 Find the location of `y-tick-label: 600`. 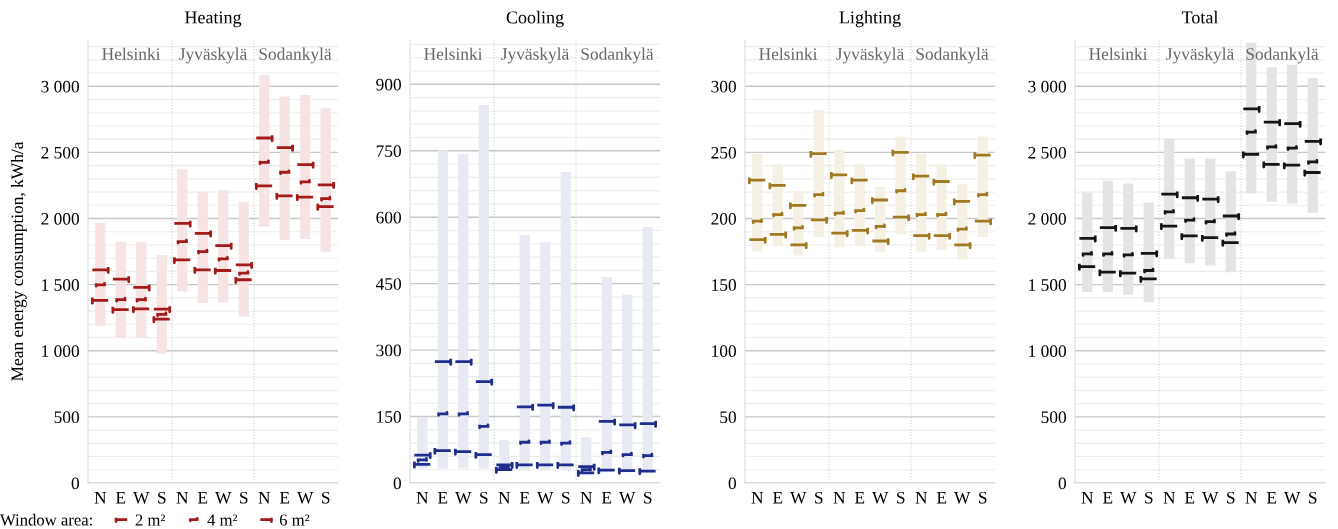

y-tick-label: 600 is located at coordinates (388, 217).